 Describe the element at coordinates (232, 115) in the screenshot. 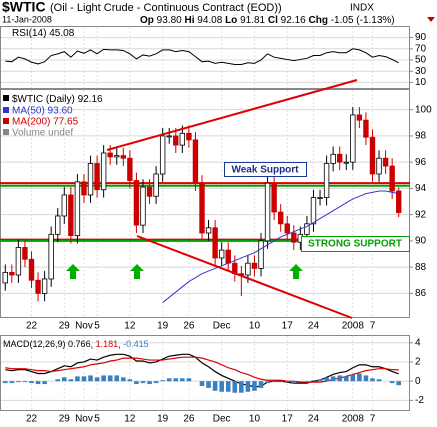

I see `trend-line` at that location.